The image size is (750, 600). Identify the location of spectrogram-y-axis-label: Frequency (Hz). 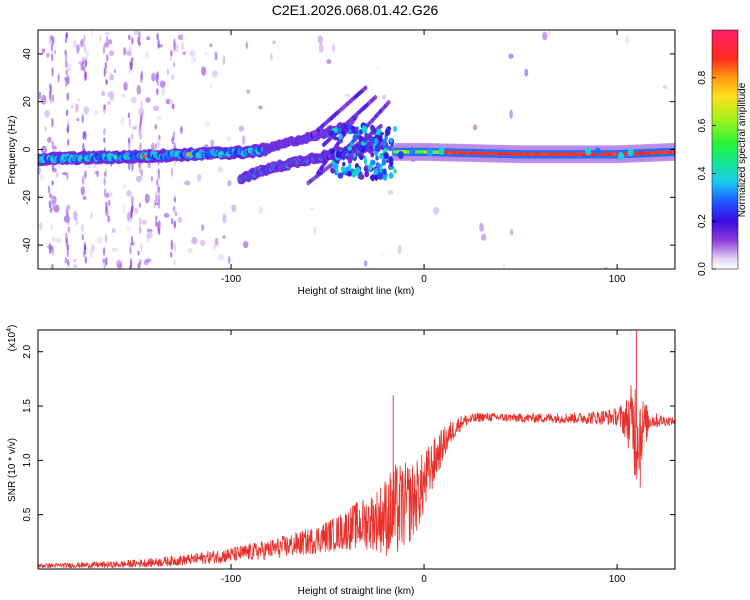
(12, 150).